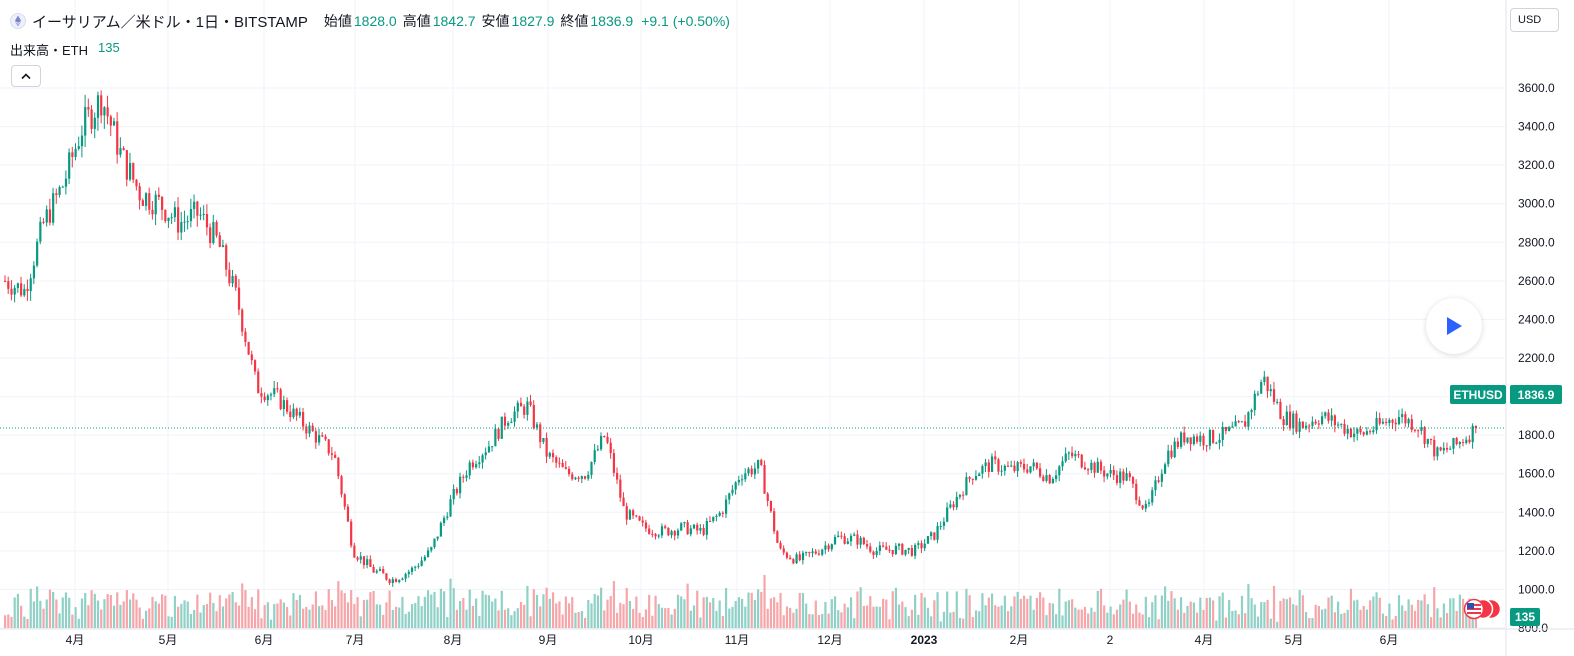 Image resolution: width=1574 pixels, height=656 pixels. Describe the element at coordinates (1483, 609) in the screenshot. I see `us-flag-icon` at that location.